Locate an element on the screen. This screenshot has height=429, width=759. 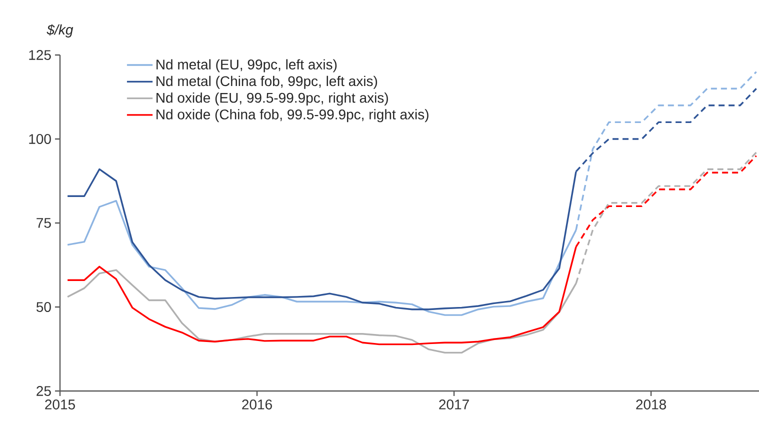
y-tick-label: 50 is located at coordinates (43, 307).